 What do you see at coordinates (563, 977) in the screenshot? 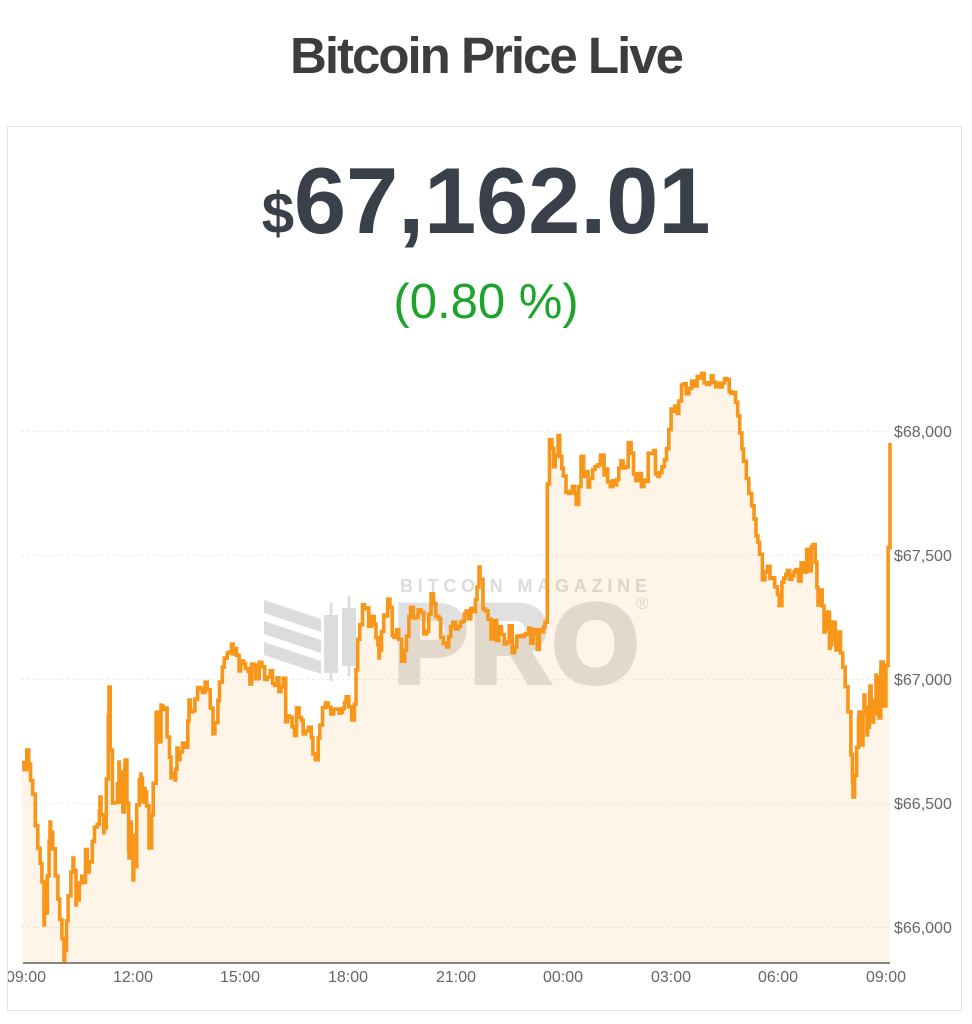
I see `svg-text: 00:00` at bounding box center [563, 977].